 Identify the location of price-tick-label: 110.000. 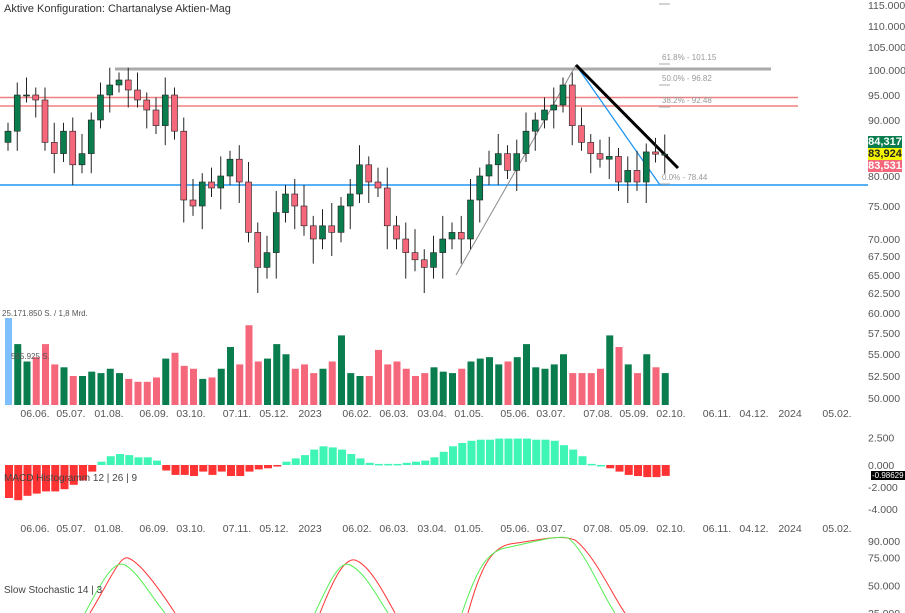
(886, 27).